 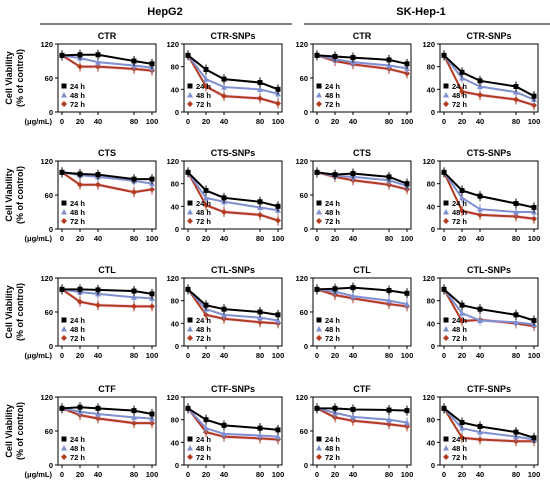 I want to click on y-tick-label: 0, so click(x=433, y=465).